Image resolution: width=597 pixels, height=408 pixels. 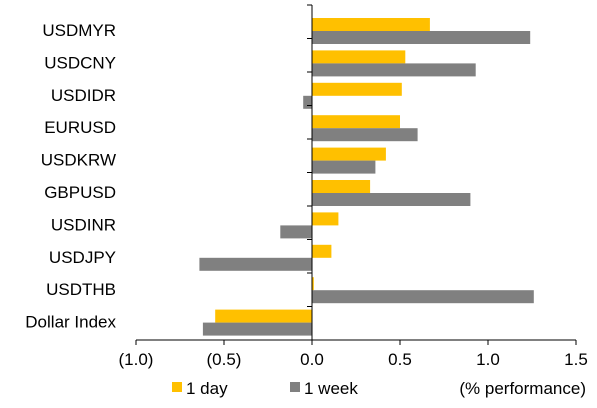 I want to click on legend-label-1-week: 1 week, so click(x=331, y=388).